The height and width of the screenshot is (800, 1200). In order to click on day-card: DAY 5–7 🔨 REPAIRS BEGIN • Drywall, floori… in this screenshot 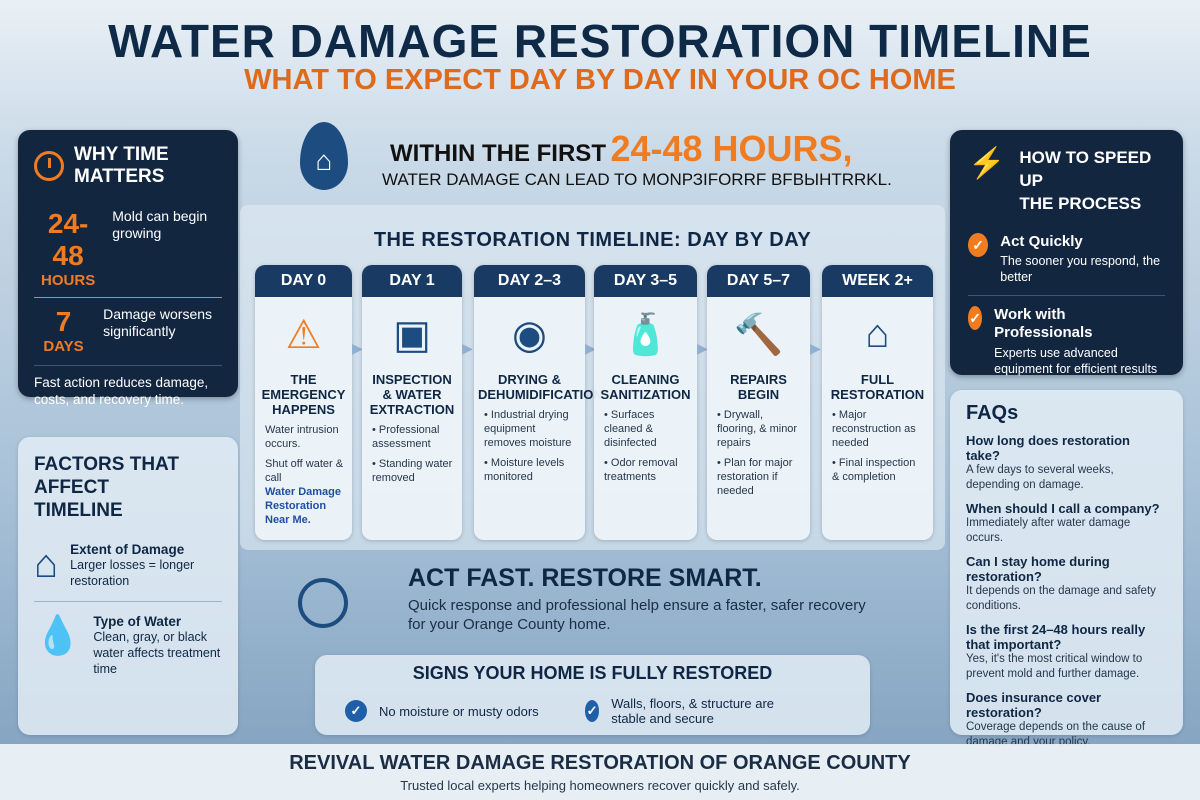, I will do `click(758, 402)`.